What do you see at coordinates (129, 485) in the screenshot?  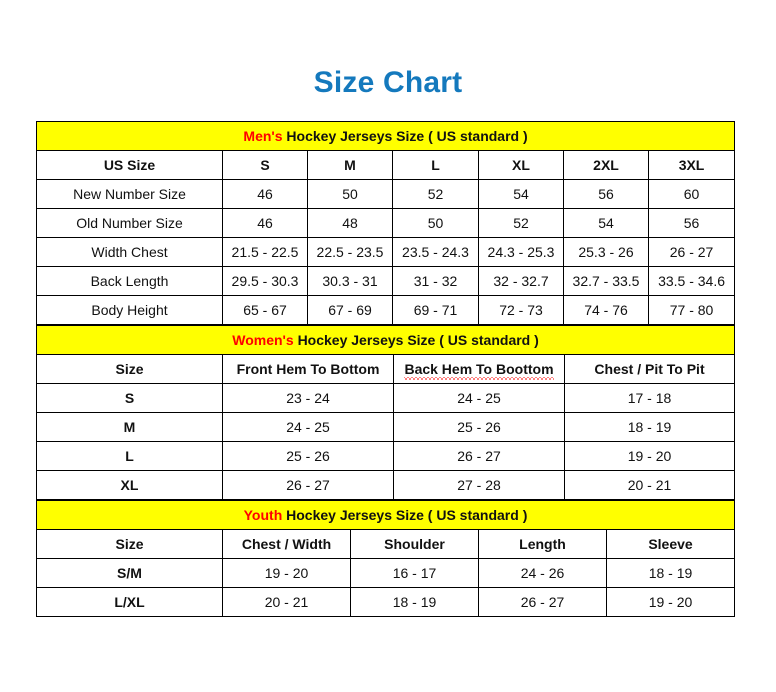 I see `row-label: XL` at bounding box center [129, 485].